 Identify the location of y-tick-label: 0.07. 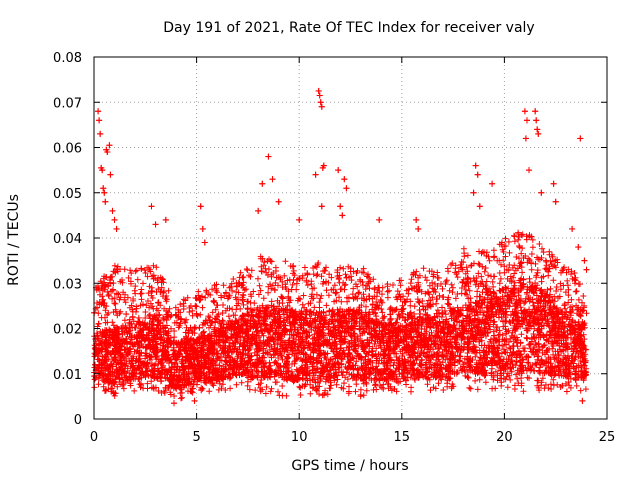
(67, 103).